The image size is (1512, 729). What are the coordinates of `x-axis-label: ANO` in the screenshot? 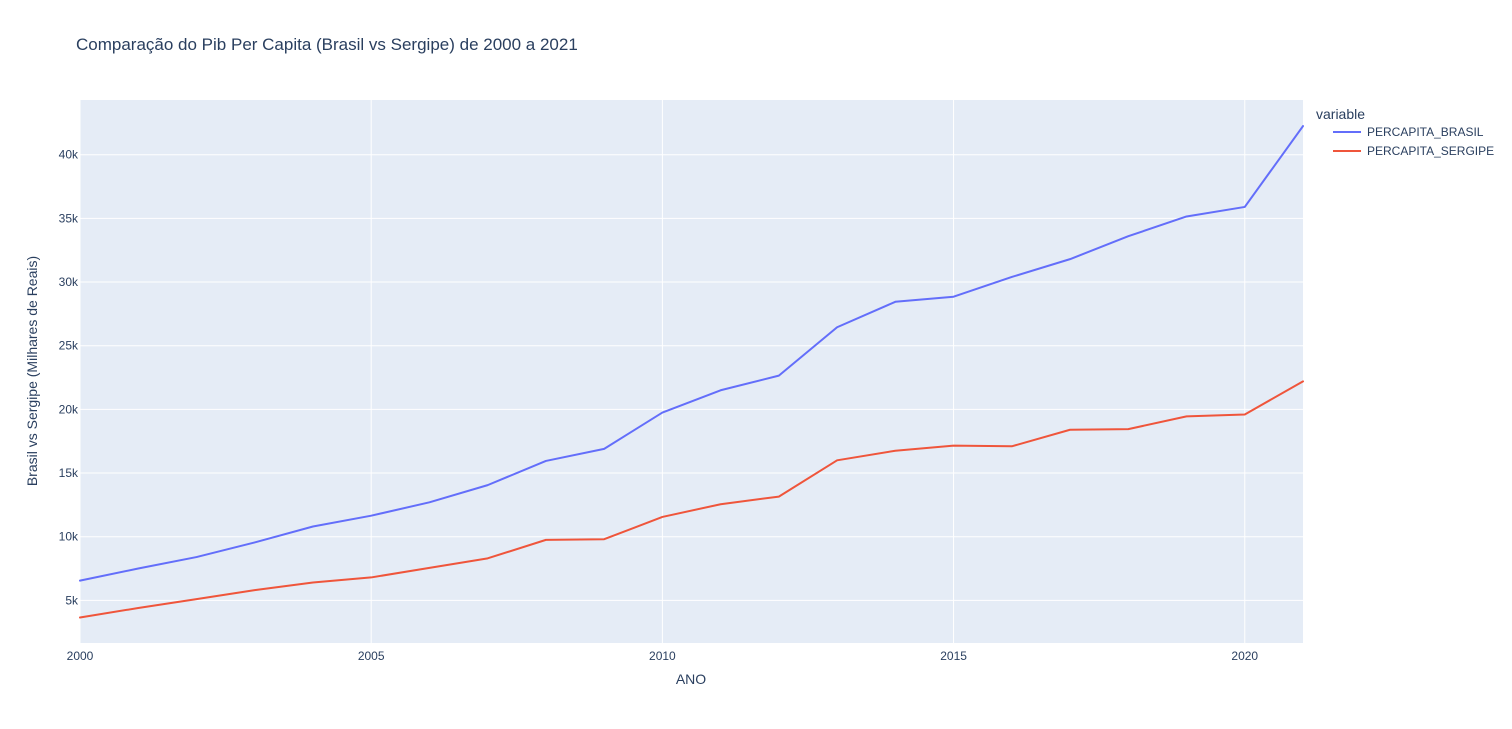 It's located at (691, 679).